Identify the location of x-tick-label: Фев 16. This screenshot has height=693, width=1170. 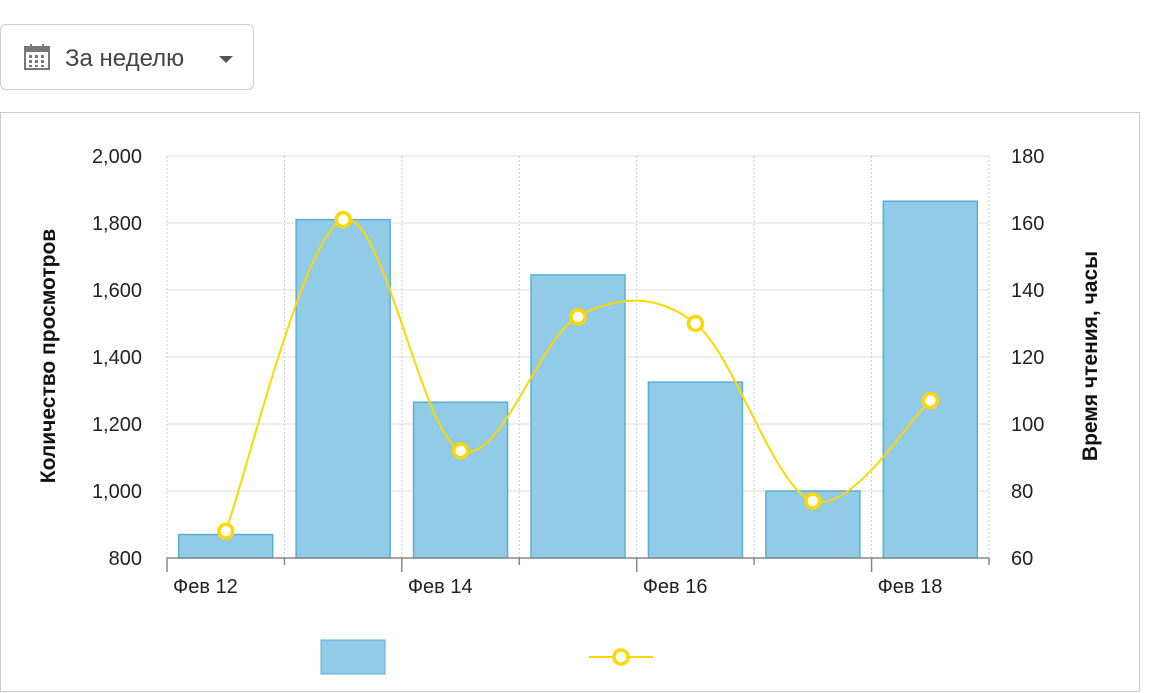
(675, 587).